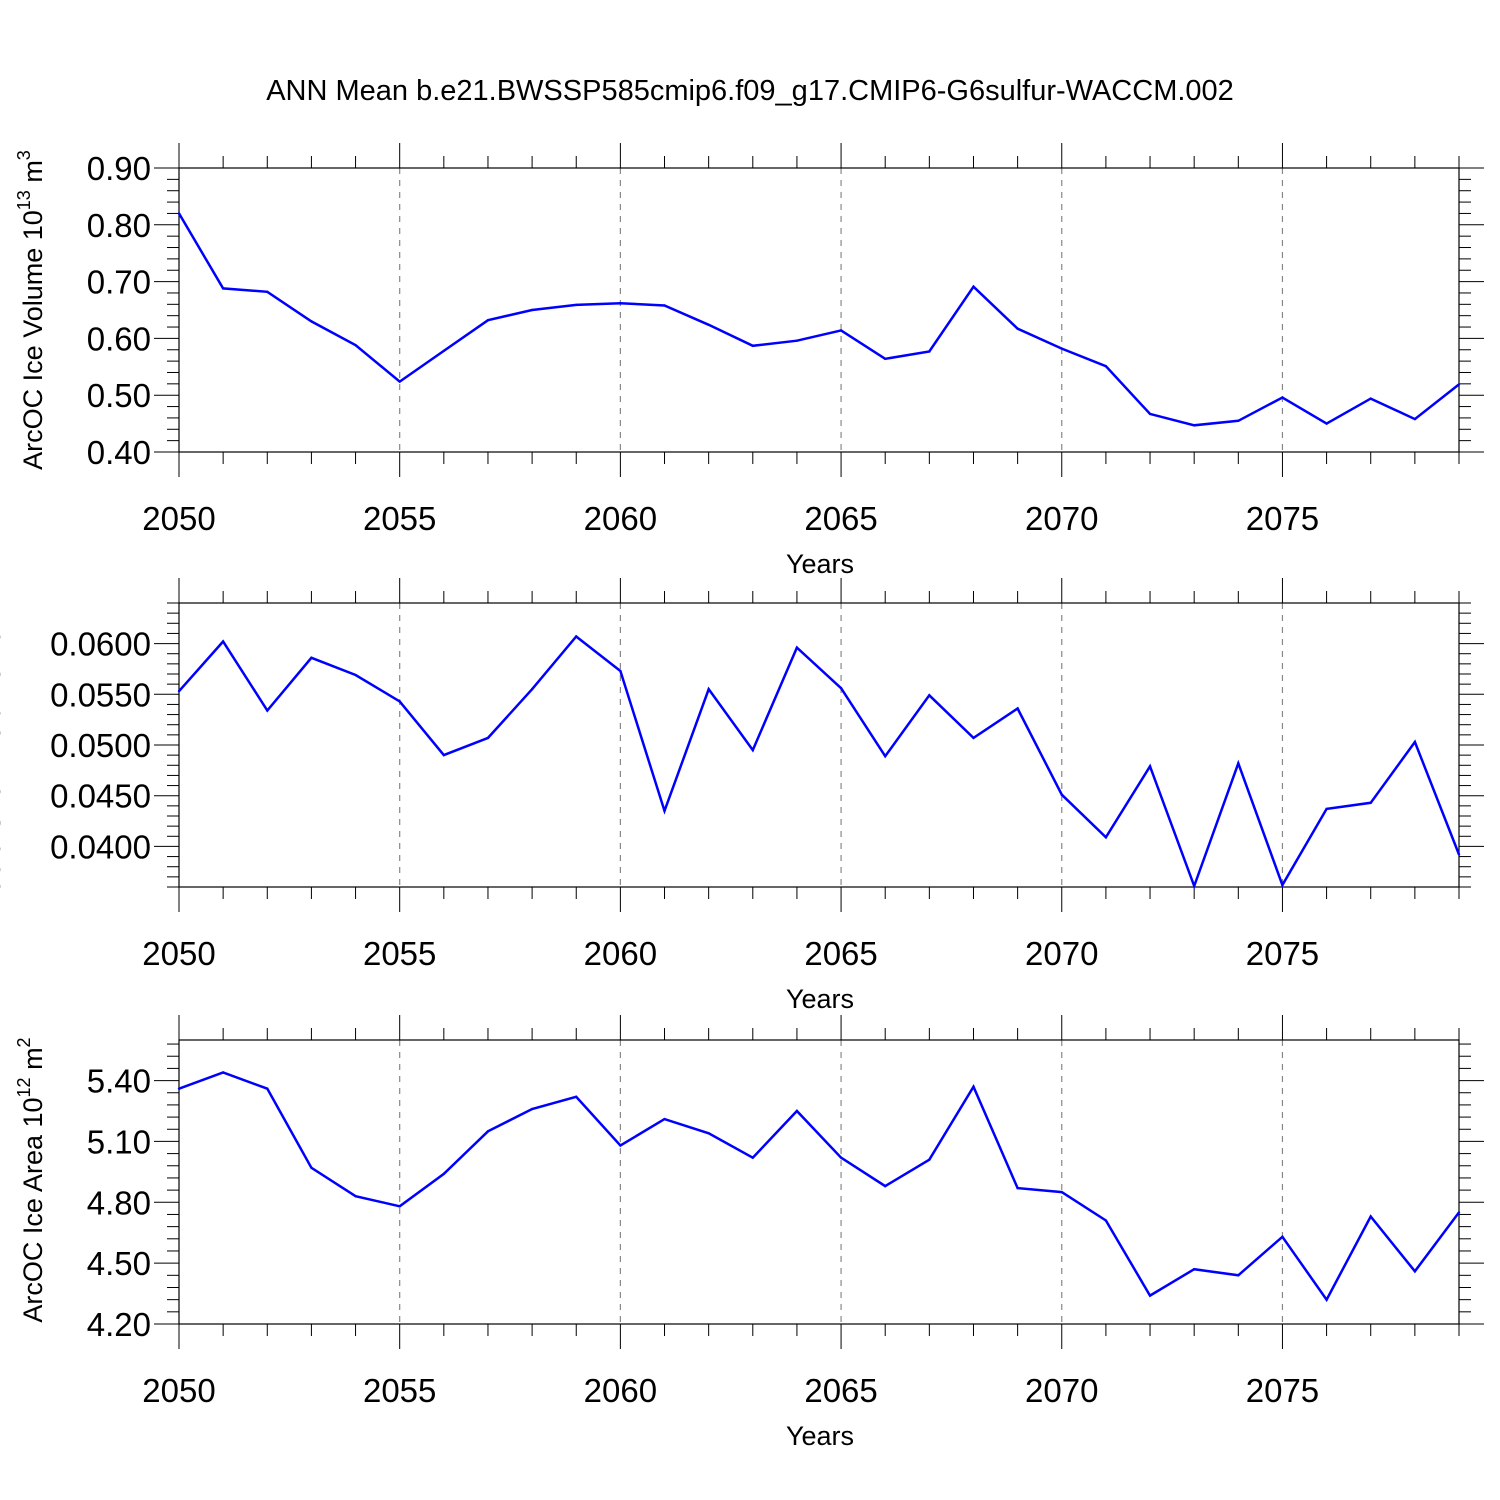 The width and height of the screenshot is (1500, 1500). Describe the element at coordinates (119, 1202) in the screenshot. I see `y-tick-label: 4.80` at that location.